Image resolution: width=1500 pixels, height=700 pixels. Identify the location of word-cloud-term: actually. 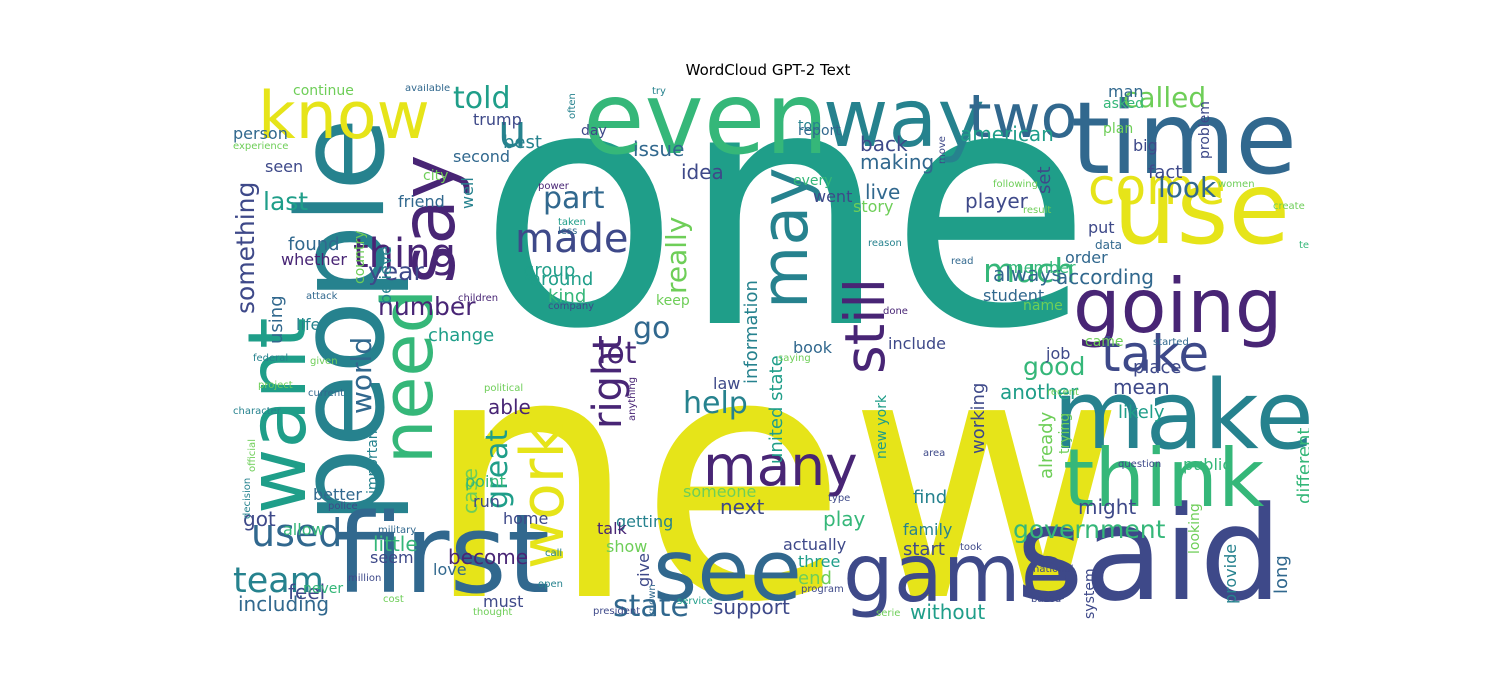
(815, 544).